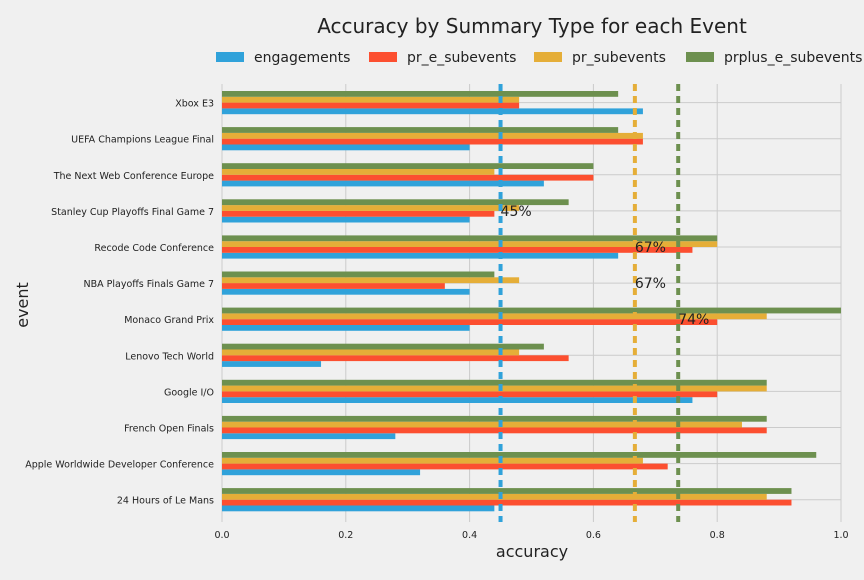 This screenshot has width=864, height=580. What do you see at coordinates (169, 320) in the screenshot?
I see `y-tick-label: Monaco Grand Prix` at bounding box center [169, 320].